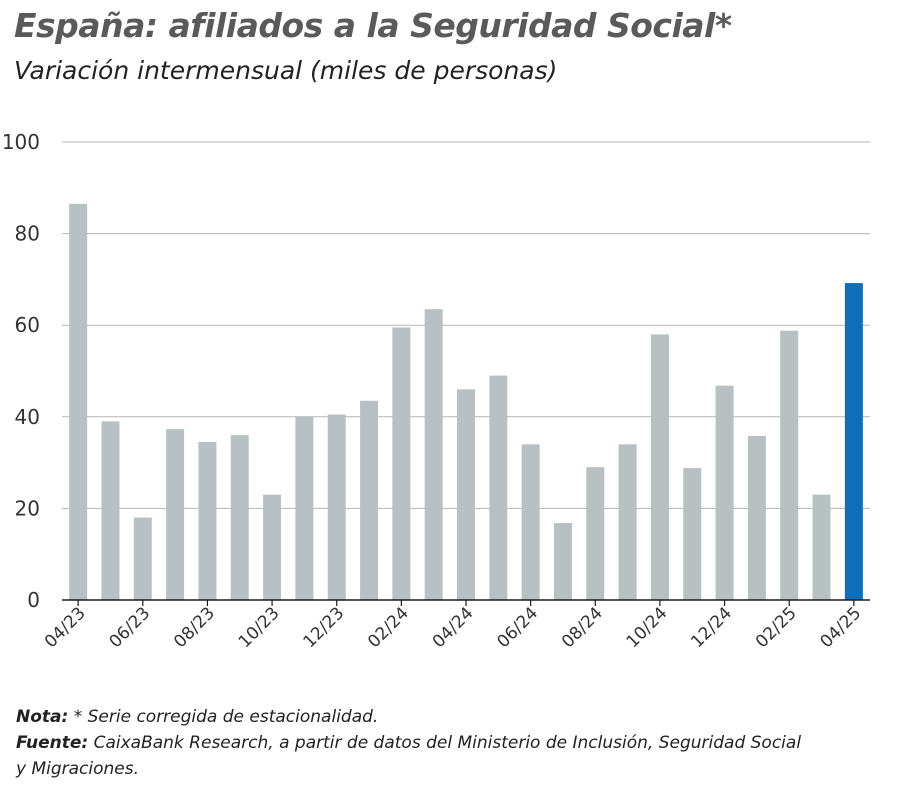  I want to click on bar-08/24, so click(595, 533).